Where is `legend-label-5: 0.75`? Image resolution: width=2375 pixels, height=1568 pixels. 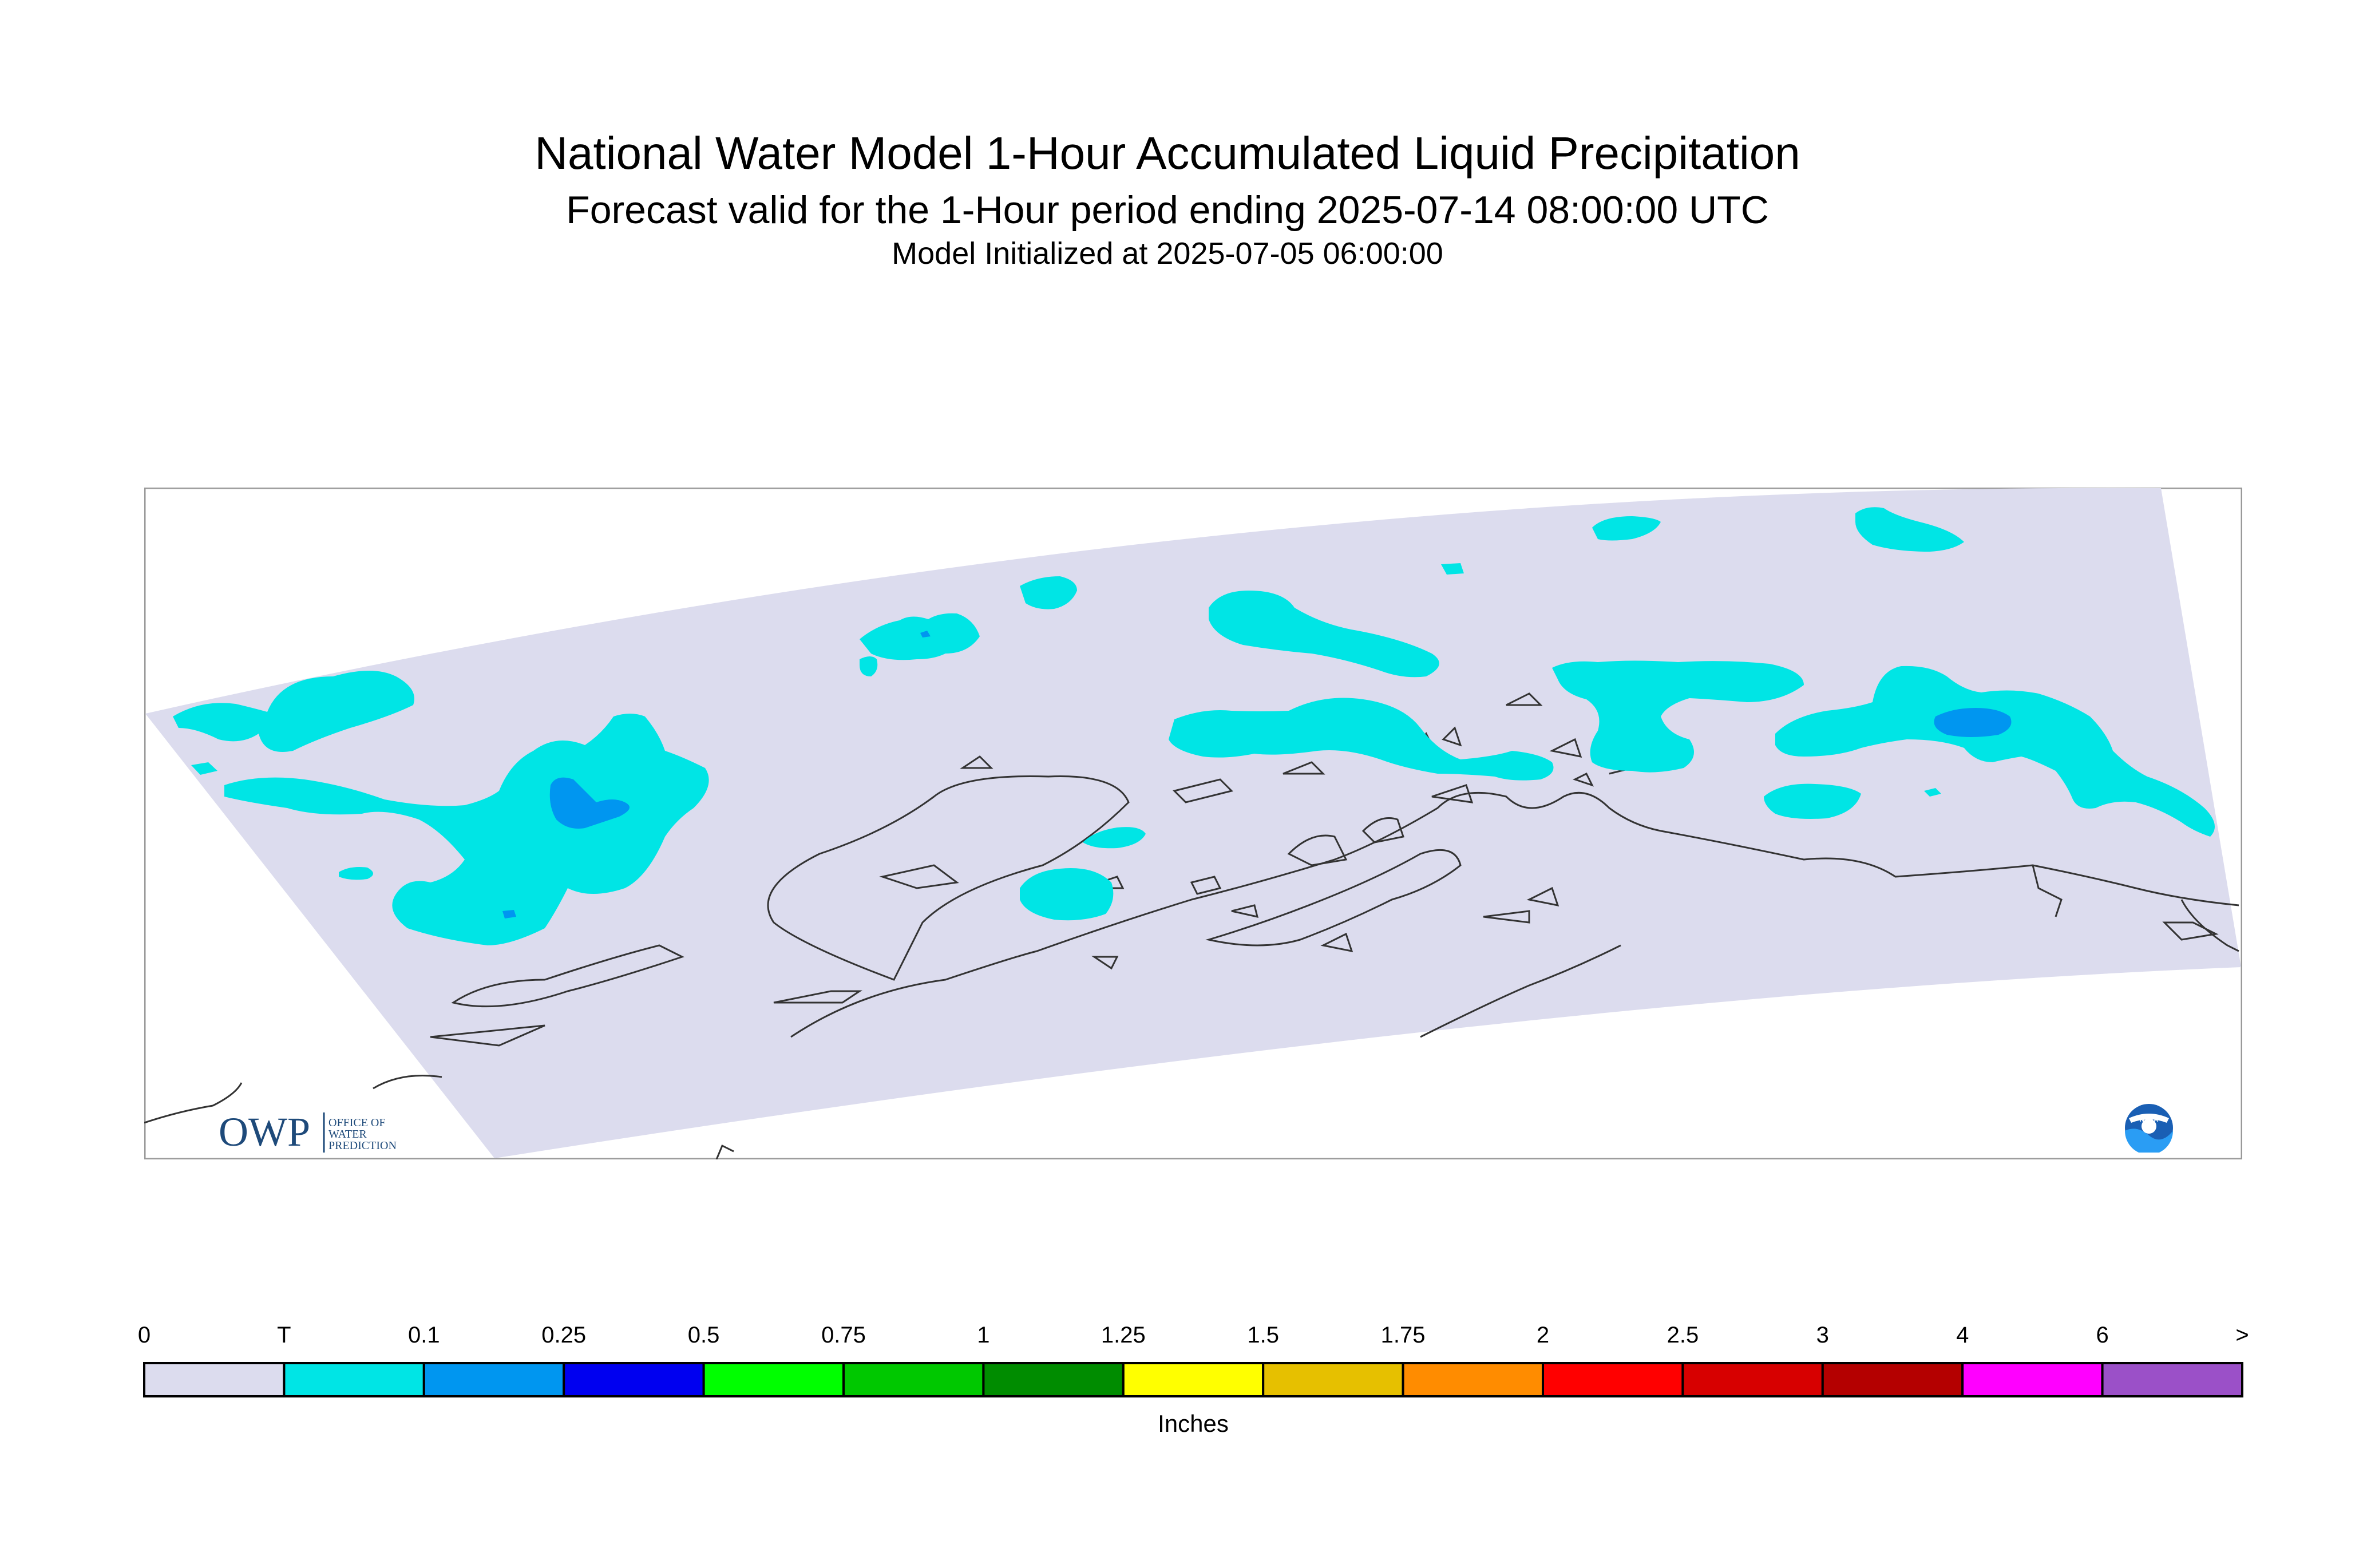
legend-label-5: 0.75 is located at coordinates (843, 1335).